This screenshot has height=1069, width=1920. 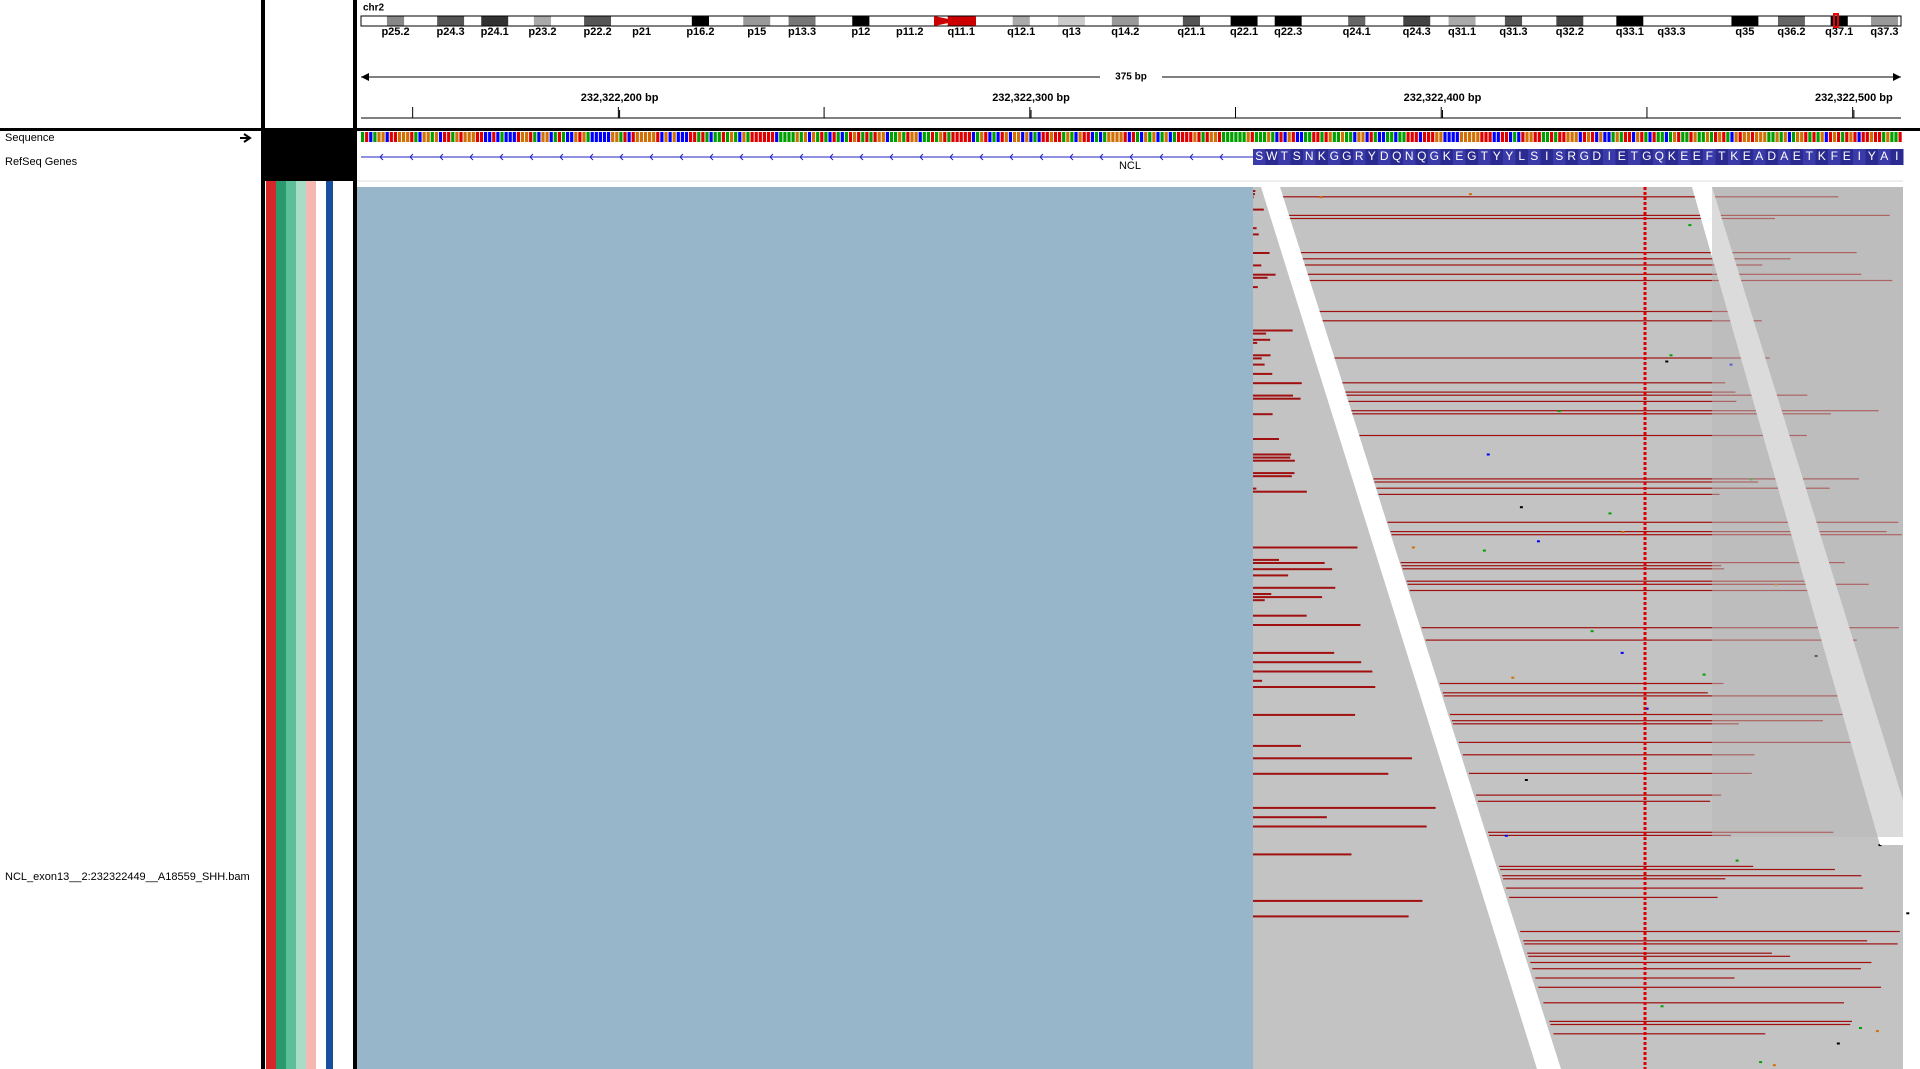 I want to click on divider, so click(x=263, y=534).